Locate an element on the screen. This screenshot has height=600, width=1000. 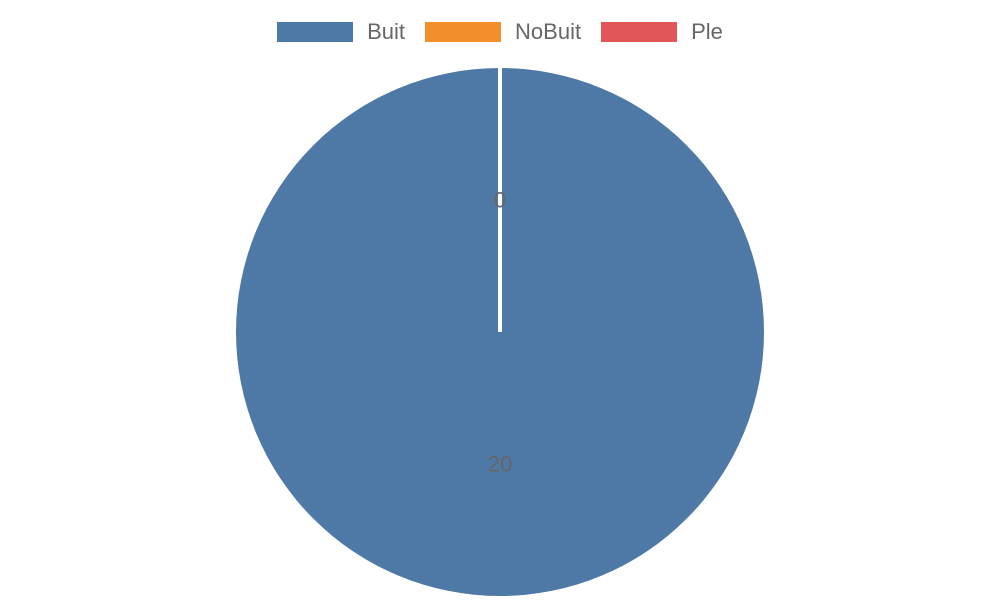
legend-swatch-buit is located at coordinates (315, 32).